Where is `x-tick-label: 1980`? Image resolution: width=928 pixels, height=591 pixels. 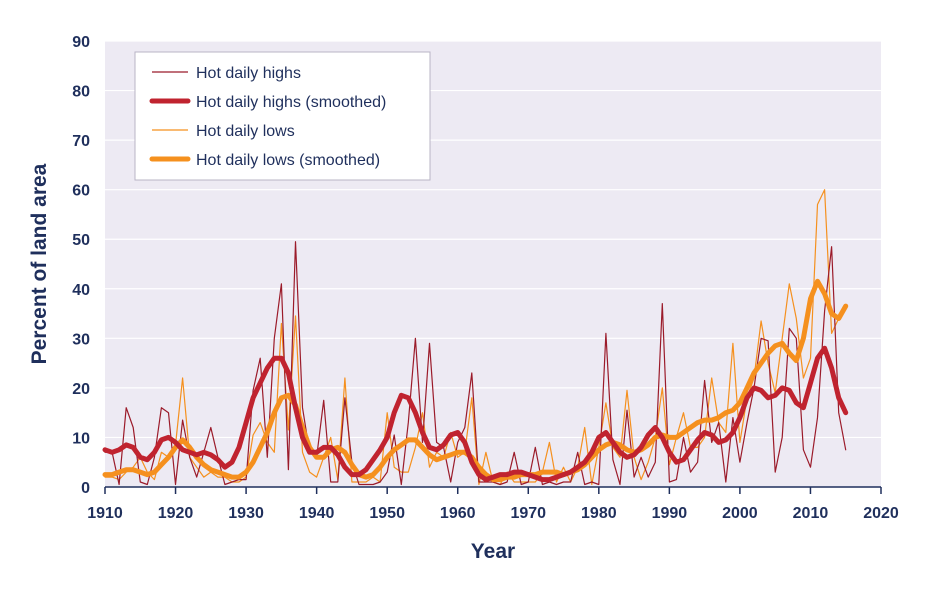 x-tick-label: 1980 is located at coordinates (599, 513).